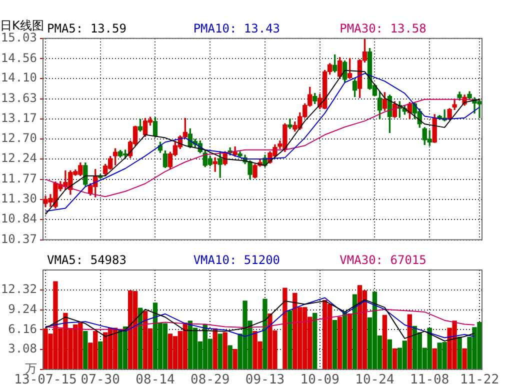 This screenshot has width=530, height=391. I want to click on text: PMA5: 13.59, so click(86, 29).